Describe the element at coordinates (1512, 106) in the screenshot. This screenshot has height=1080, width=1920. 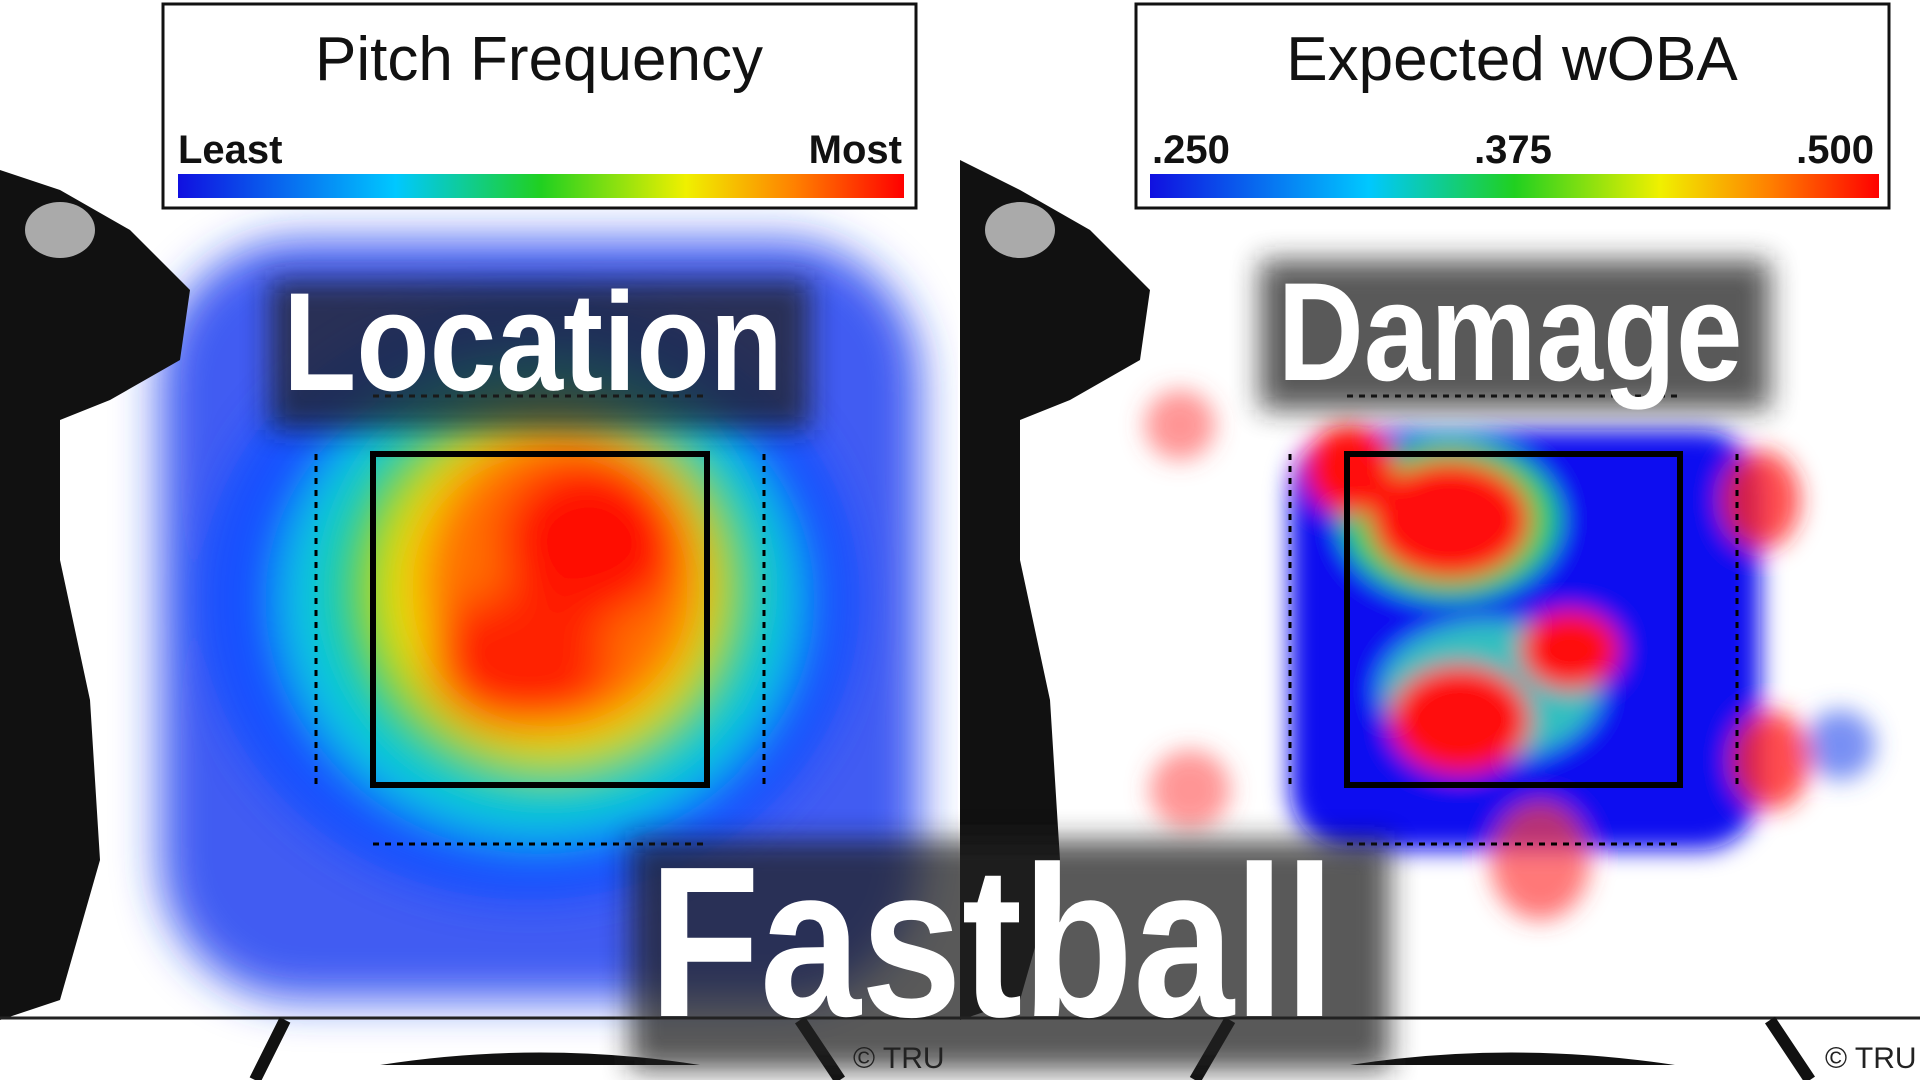
I see `legend: Expected wOBA .250 .375 .500` at that location.